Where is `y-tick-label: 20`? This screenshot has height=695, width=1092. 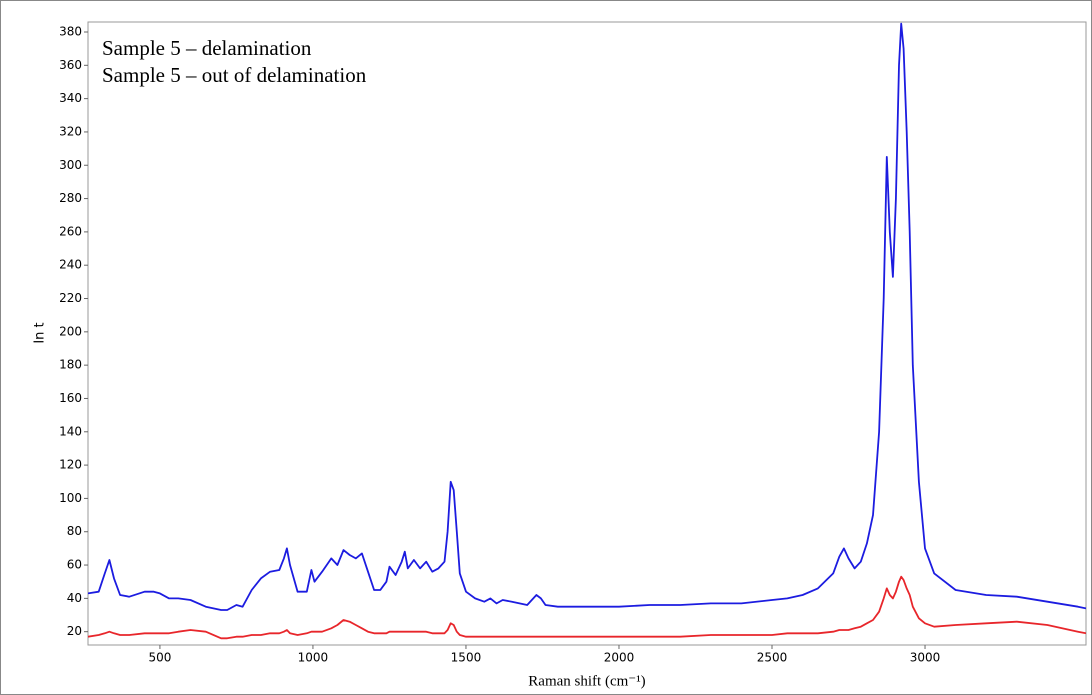
y-tick-label: 20 is located at coordinates (74, 631).